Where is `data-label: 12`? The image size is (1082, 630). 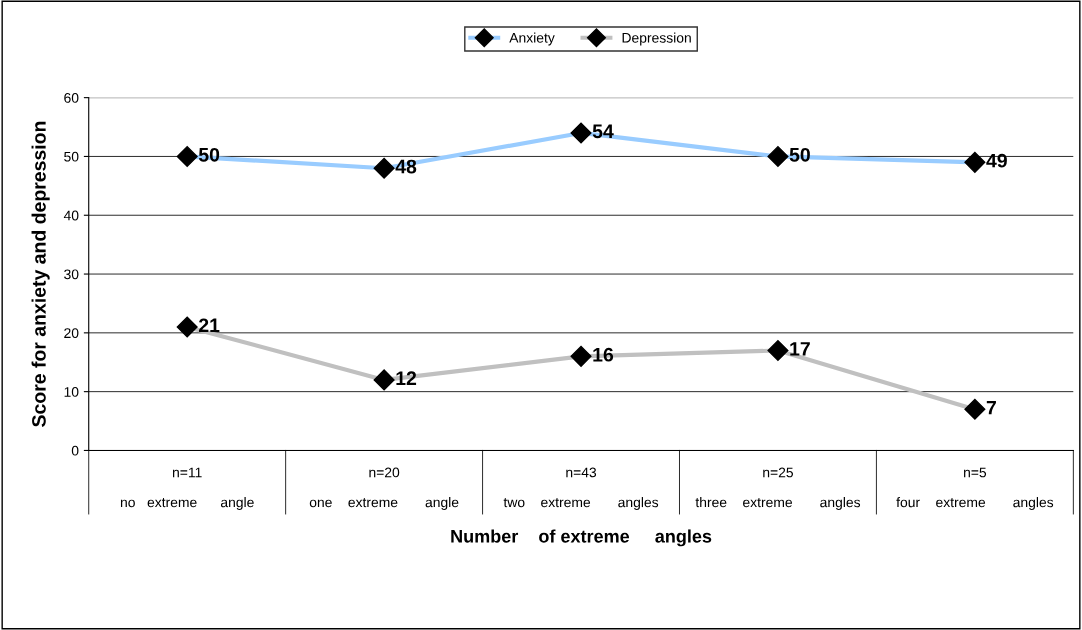 data-label: 12 is located at coordinates (406, 378).